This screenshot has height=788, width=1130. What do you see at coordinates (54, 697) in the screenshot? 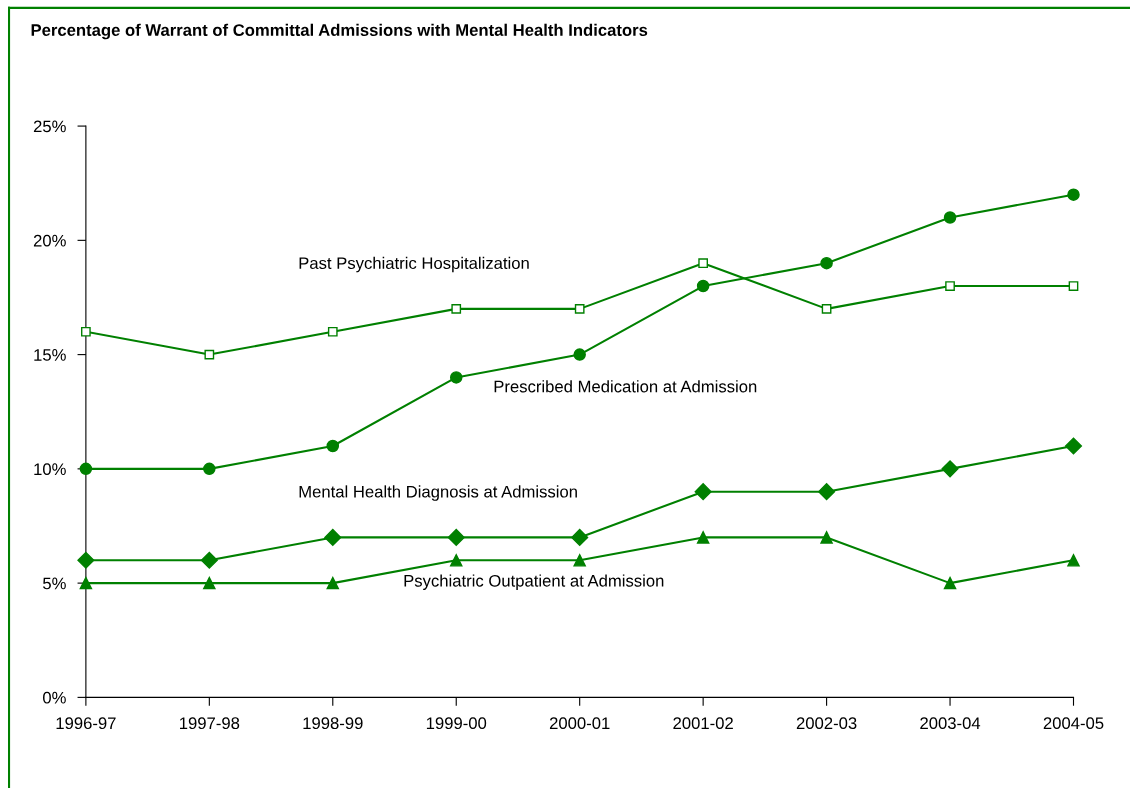
I see `y-tick-label: 0%` at bounding box center [54, 697].